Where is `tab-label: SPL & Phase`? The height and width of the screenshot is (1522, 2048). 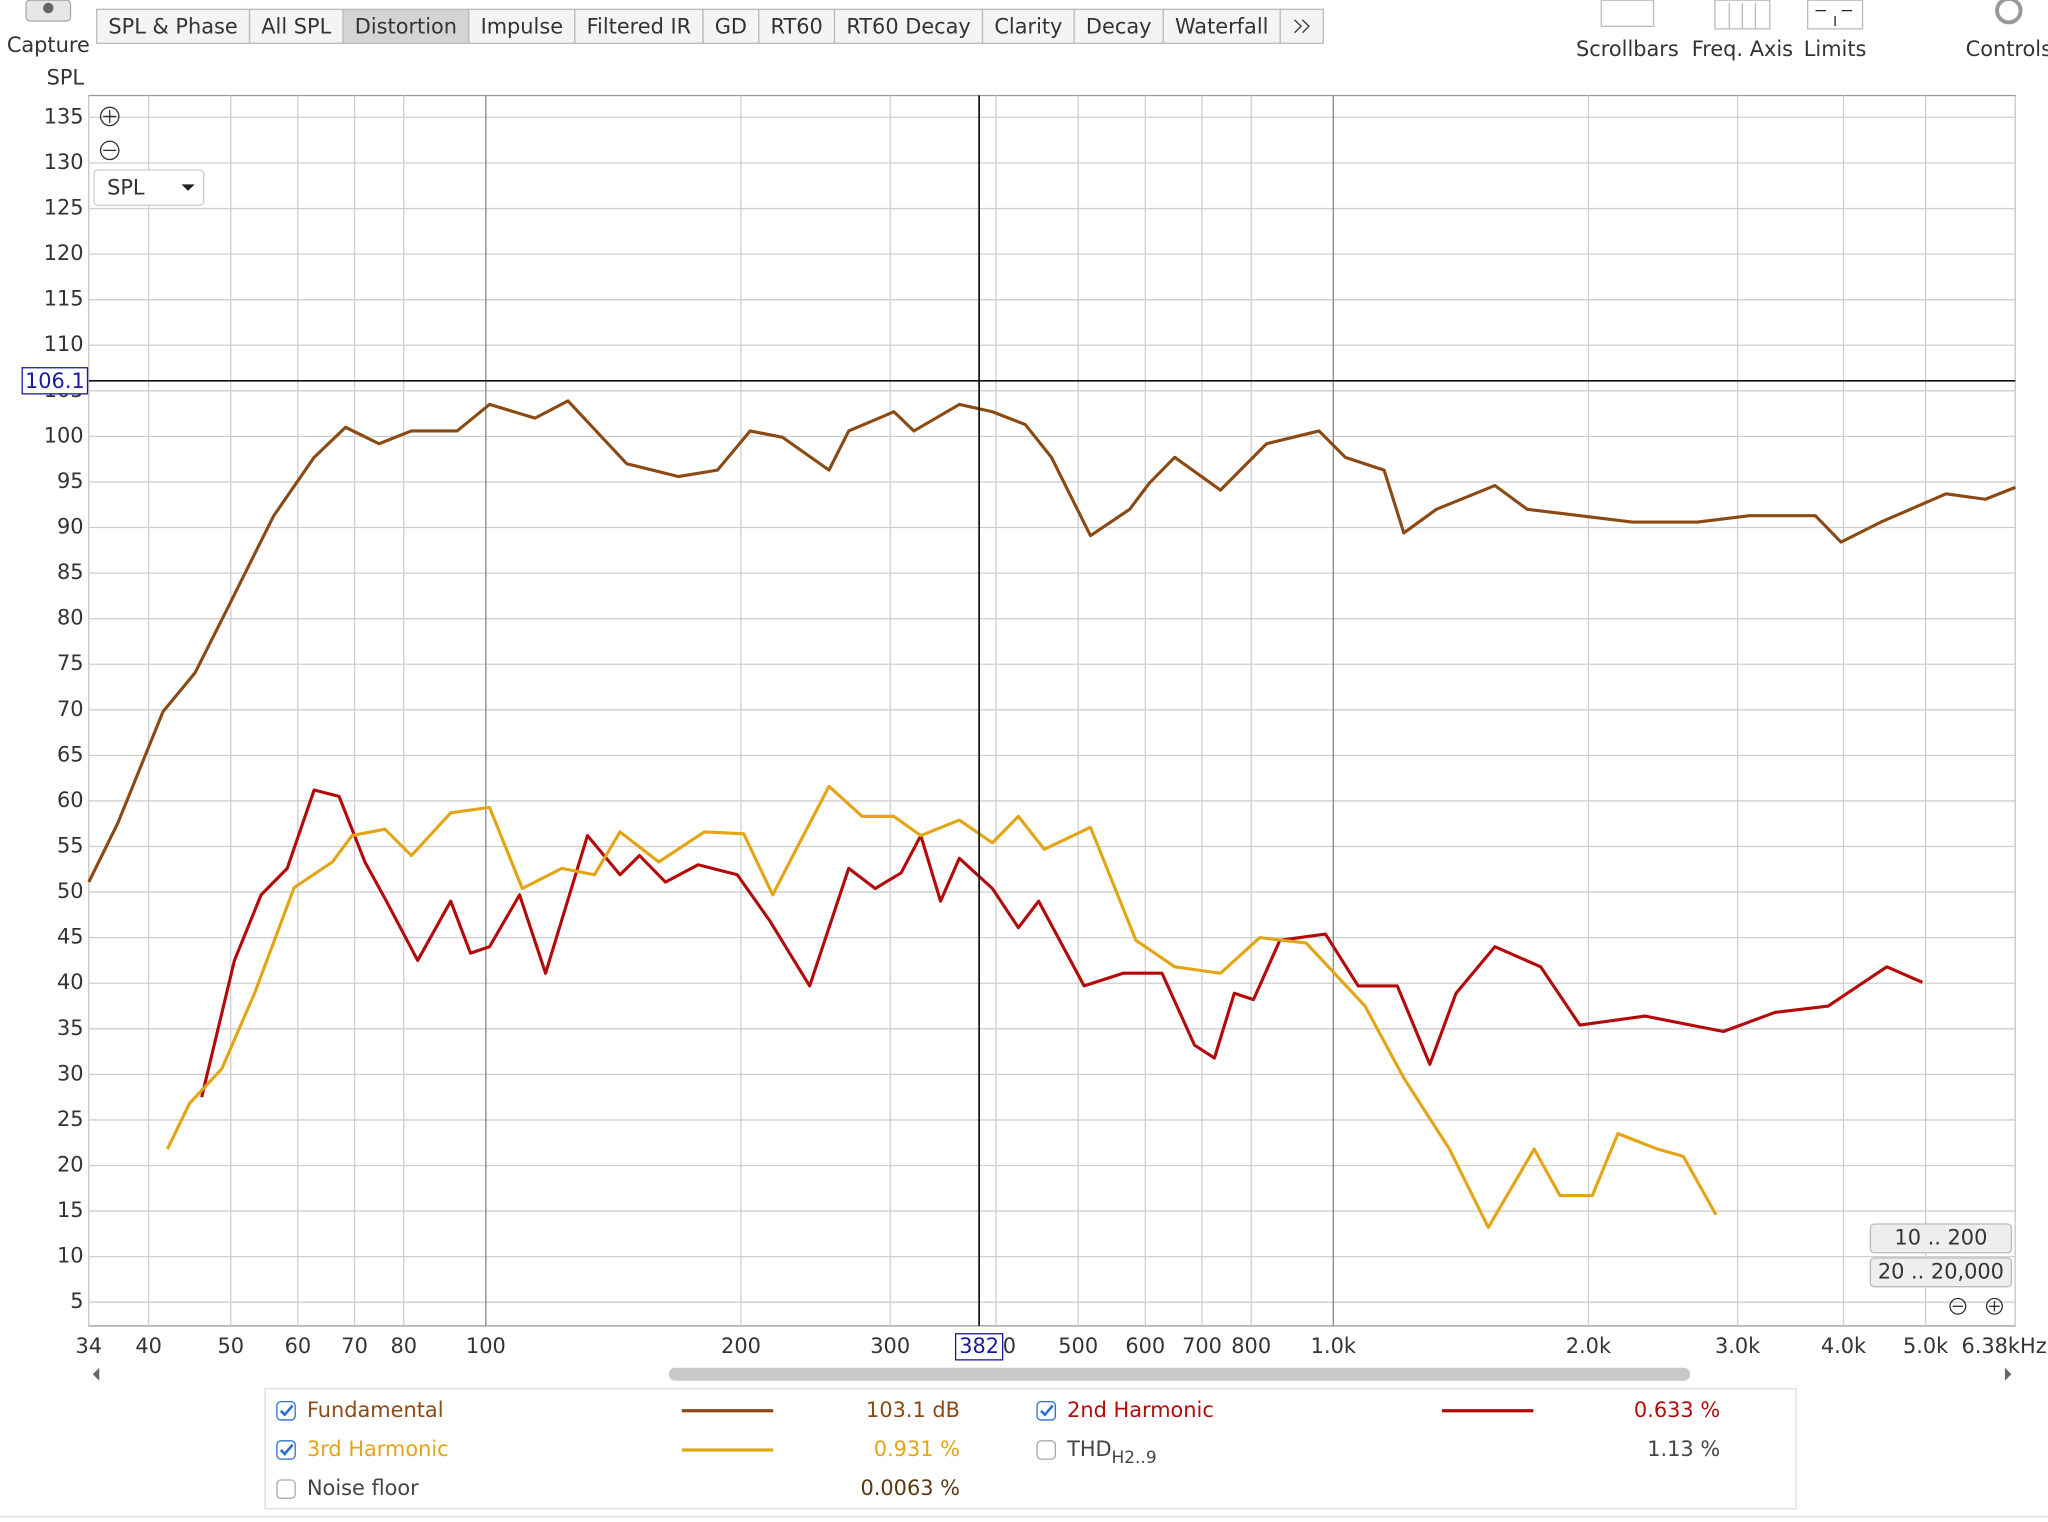 tab-label: SPL & Phase is located at coordinates (172, 27).